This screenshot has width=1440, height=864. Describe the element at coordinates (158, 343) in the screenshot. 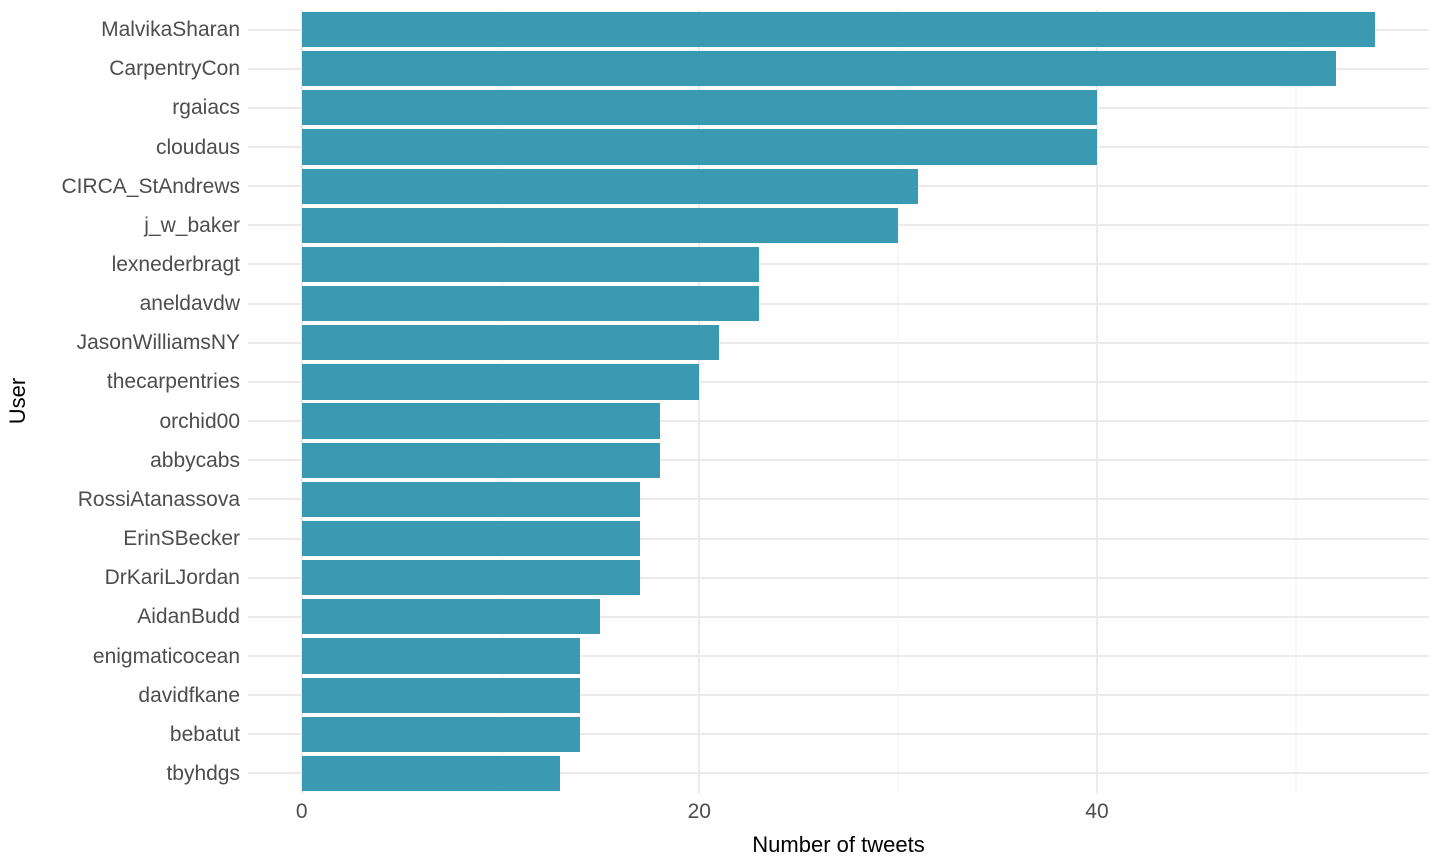

I see `y-axis-label: JasonWilliamsNY` at that location.